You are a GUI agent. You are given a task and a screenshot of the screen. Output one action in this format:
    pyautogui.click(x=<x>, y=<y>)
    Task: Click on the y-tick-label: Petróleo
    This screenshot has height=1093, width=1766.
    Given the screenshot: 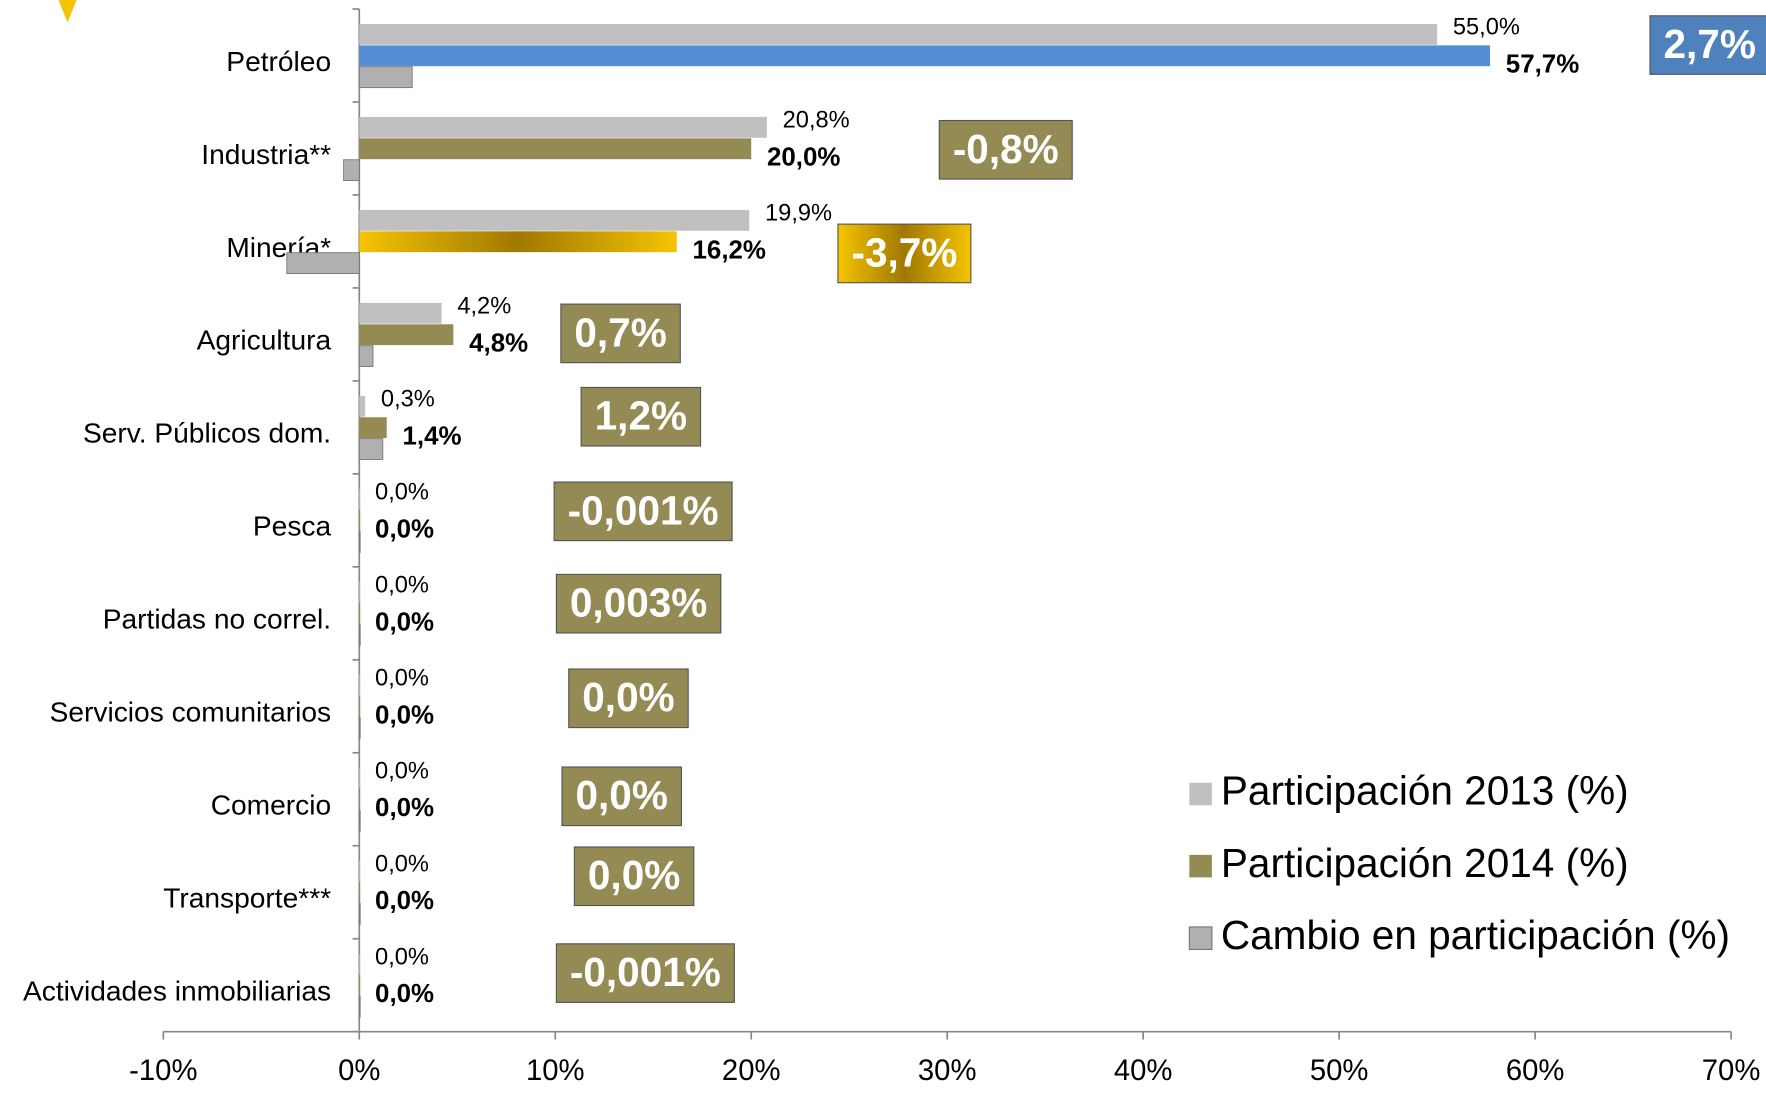 What is the action you would take?
    pyautogui.click(x=278, y=61)
    